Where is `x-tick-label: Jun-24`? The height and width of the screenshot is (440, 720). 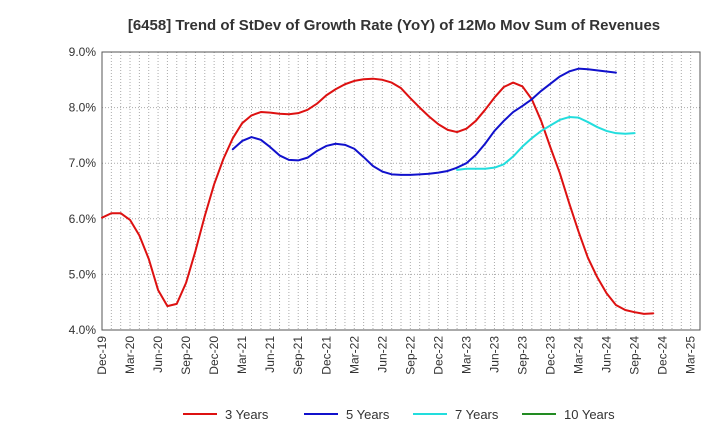 x-tick-label: Jun-24 is located at coordinates (607, 354).